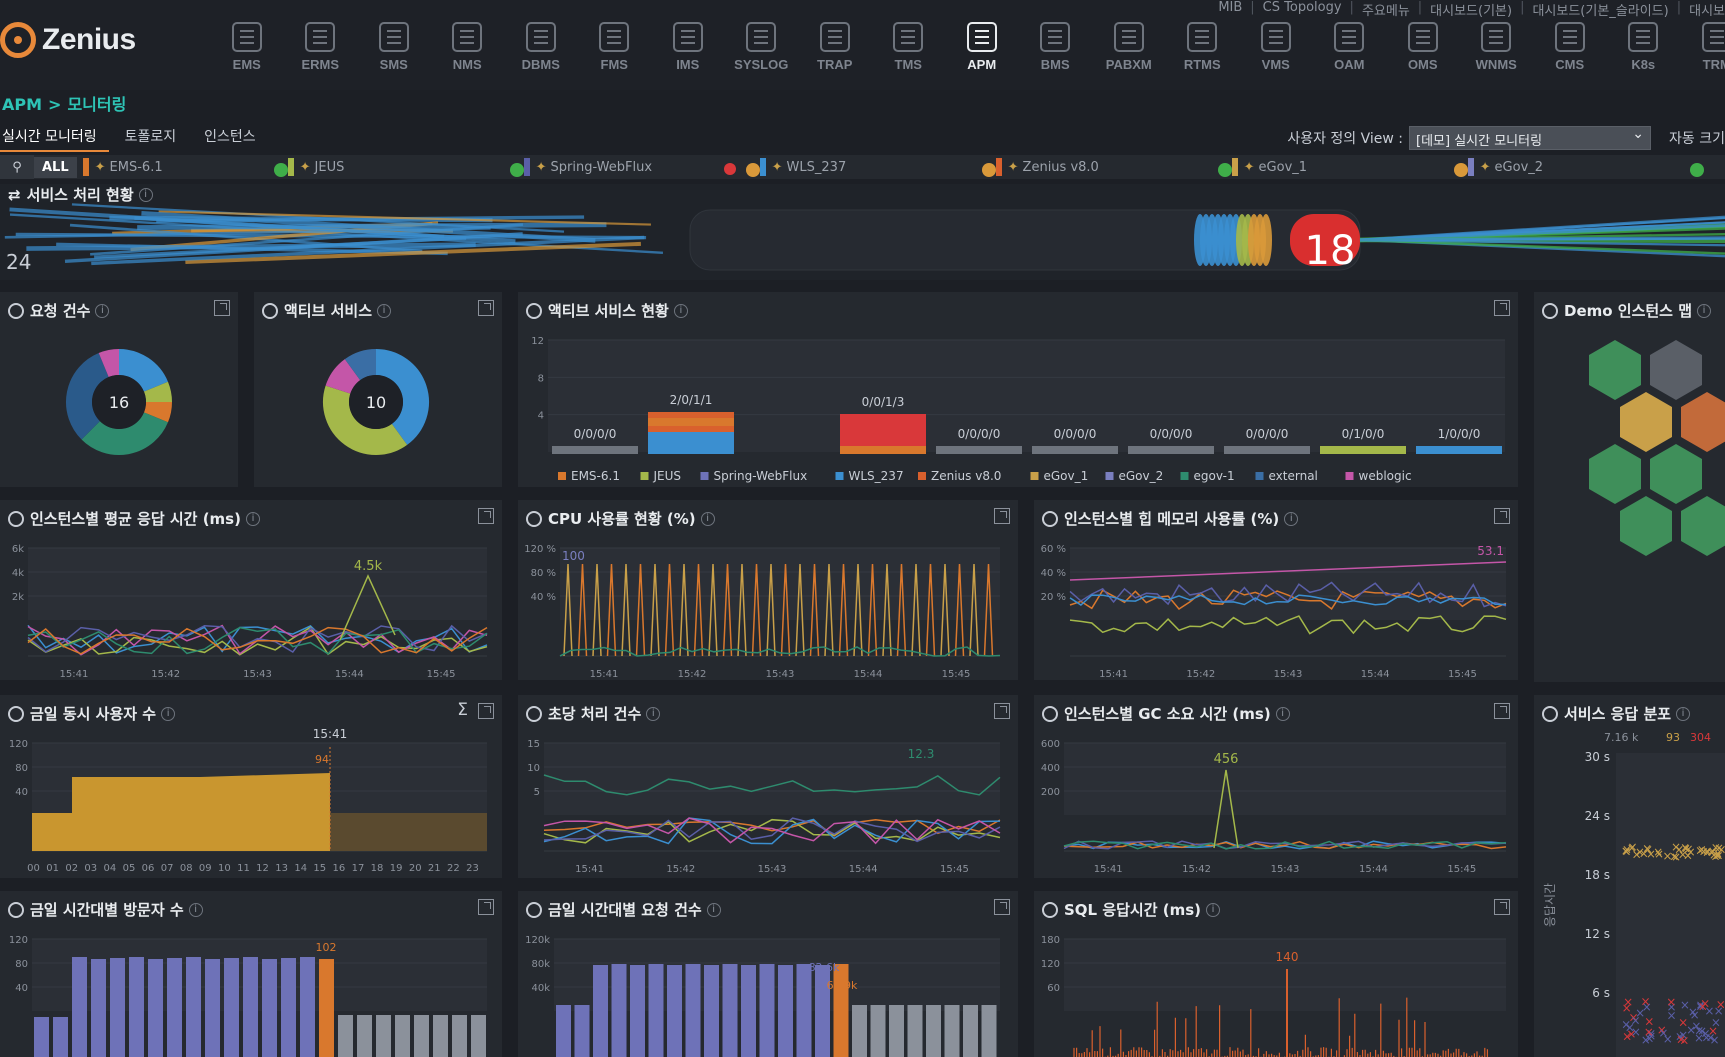  What do you see at coordinates (607, 310) in the screenshot?
I see `panel-title: 액티브 서비스 현황 i` at bounding box center [607, 310].